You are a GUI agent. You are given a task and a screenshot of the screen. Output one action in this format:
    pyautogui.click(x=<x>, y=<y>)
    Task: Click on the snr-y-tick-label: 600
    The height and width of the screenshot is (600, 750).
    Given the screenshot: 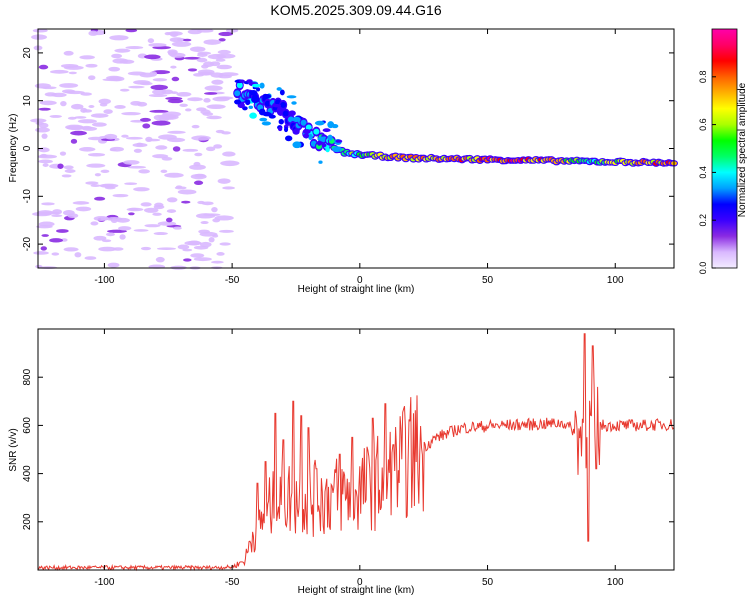 What is the action you would take?
    pyautogui.click(x=27, y=425)
    